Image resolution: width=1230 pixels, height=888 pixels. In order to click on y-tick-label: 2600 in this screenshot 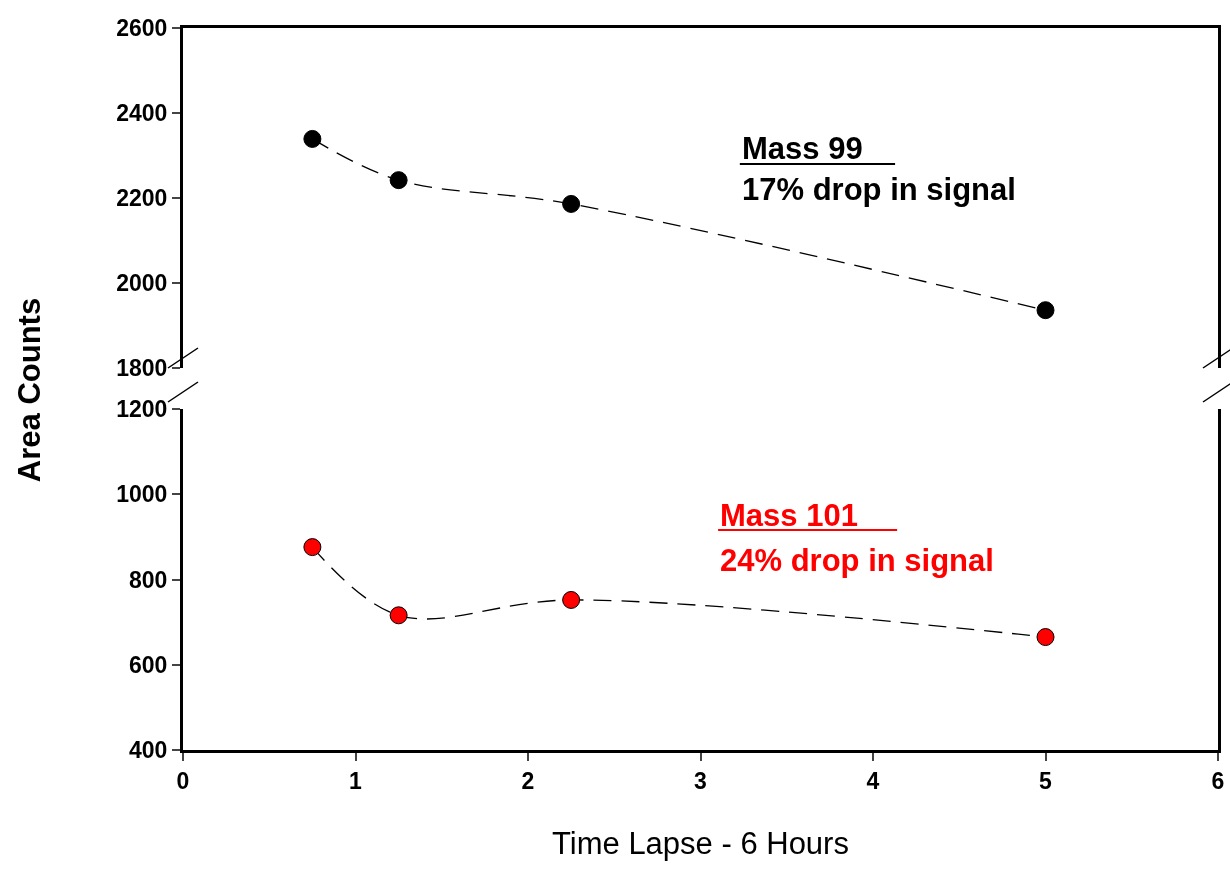, I will do `click(142, 28)`.